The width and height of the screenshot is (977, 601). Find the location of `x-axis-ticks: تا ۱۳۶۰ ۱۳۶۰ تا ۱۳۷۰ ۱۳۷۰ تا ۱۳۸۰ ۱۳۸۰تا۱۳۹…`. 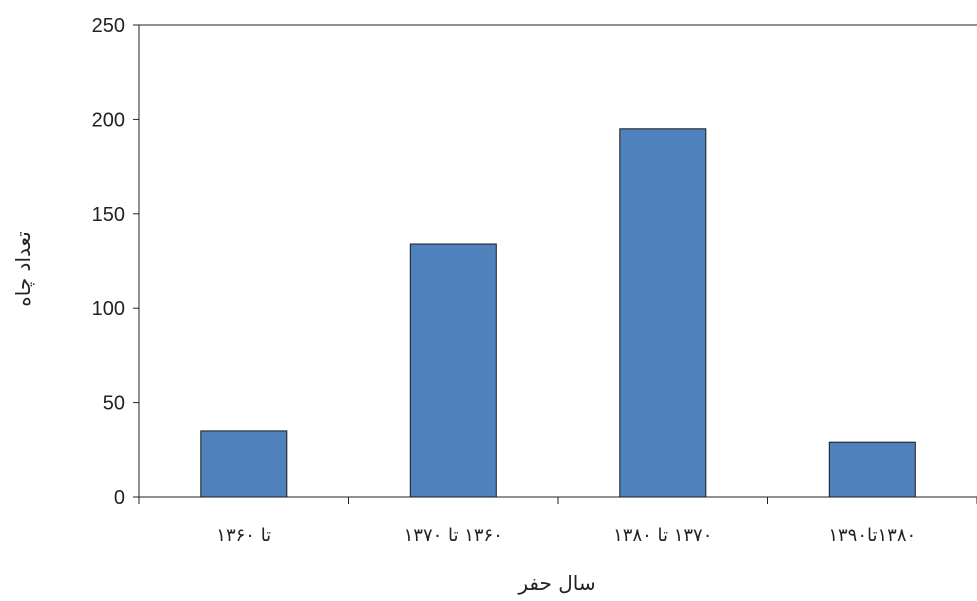

x-axis-ticks: تا ۱۳۶۰ ۱۳۶۰ تا ۱۳۷۰ ۱۳۷۰ تا ۱۳۸۰ ۱۳۸۰تا۱۳۹… is located at coordinates (557, 521).